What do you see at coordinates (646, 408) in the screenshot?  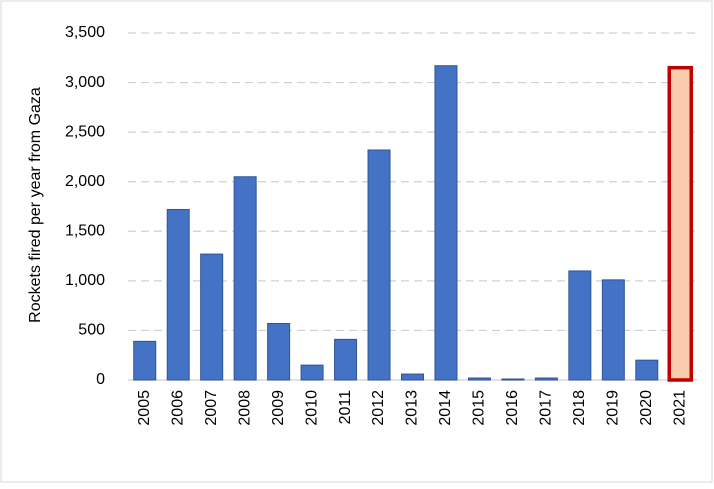 I see `x-tick-label: 2020` at bounding box center [646, 408].